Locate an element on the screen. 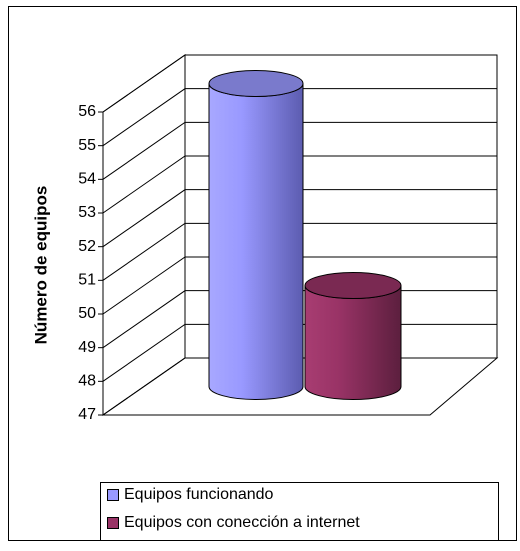 The height and width of the screenshot is (551, 520). y-tick-label: 48 is located at coordinates (87, 381).